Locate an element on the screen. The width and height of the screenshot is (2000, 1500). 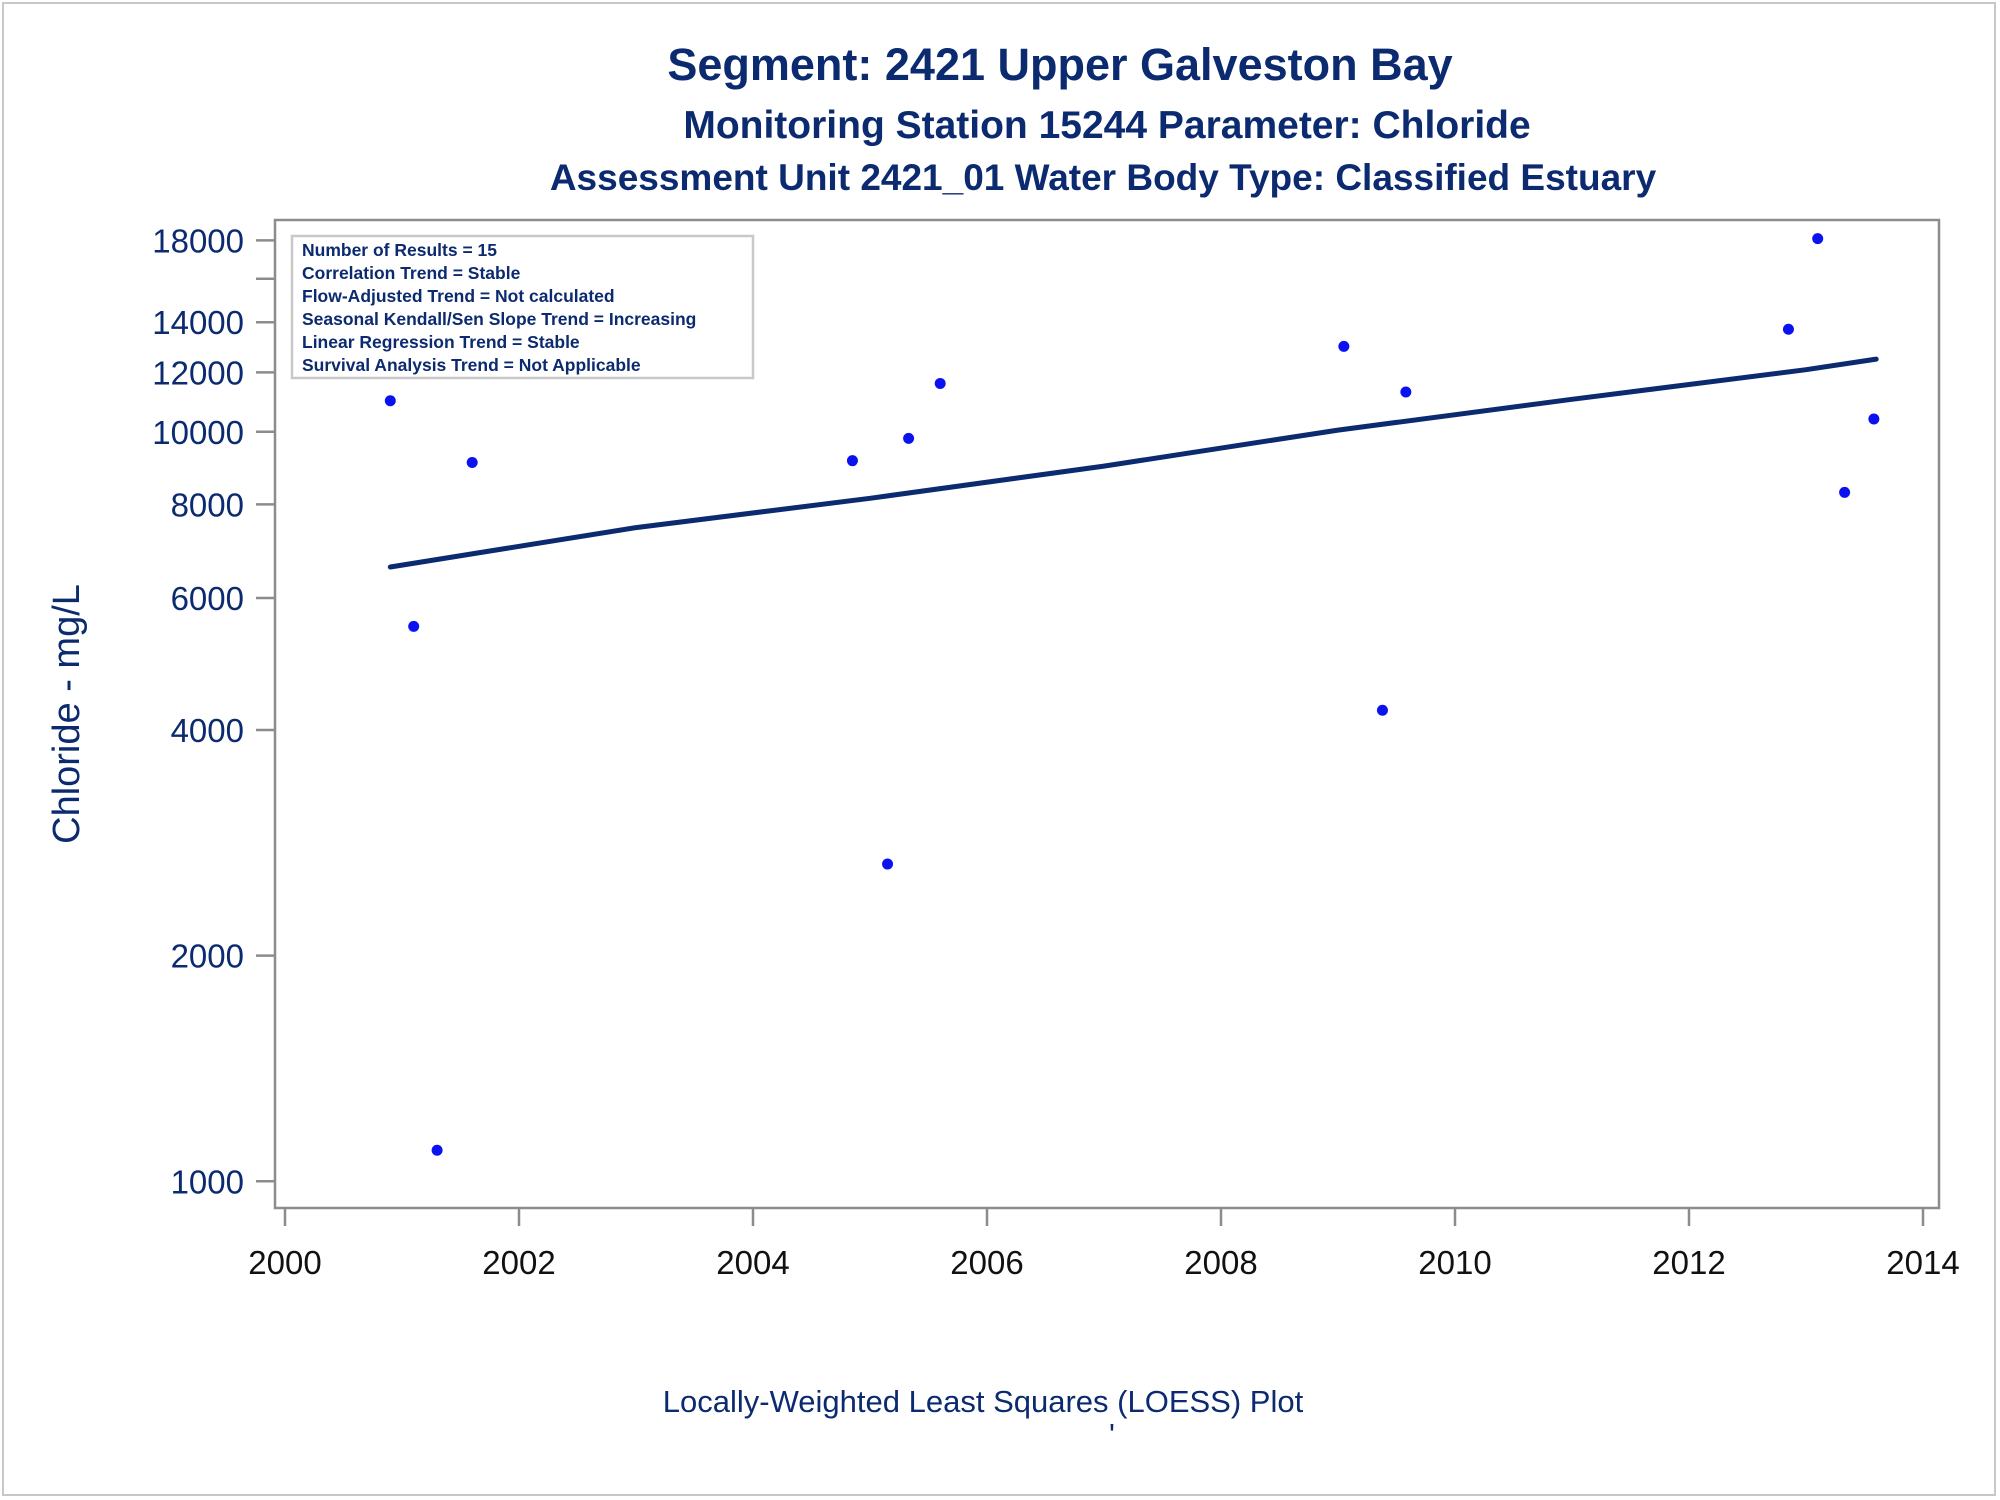
x-tick-label: 2010 is located at coordinates (1454, 1262).